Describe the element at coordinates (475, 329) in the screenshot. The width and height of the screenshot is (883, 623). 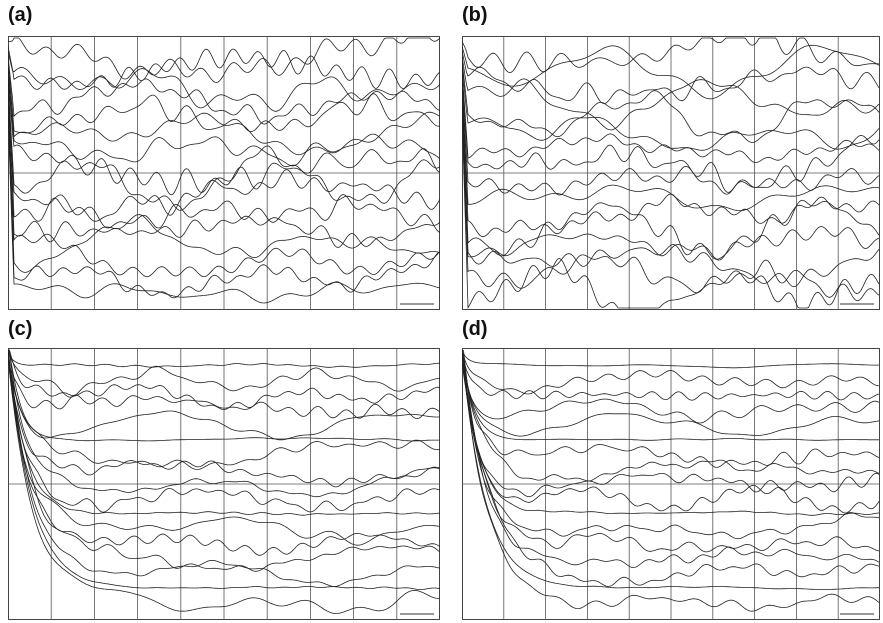
I see `panel-label: (d)` at that location.